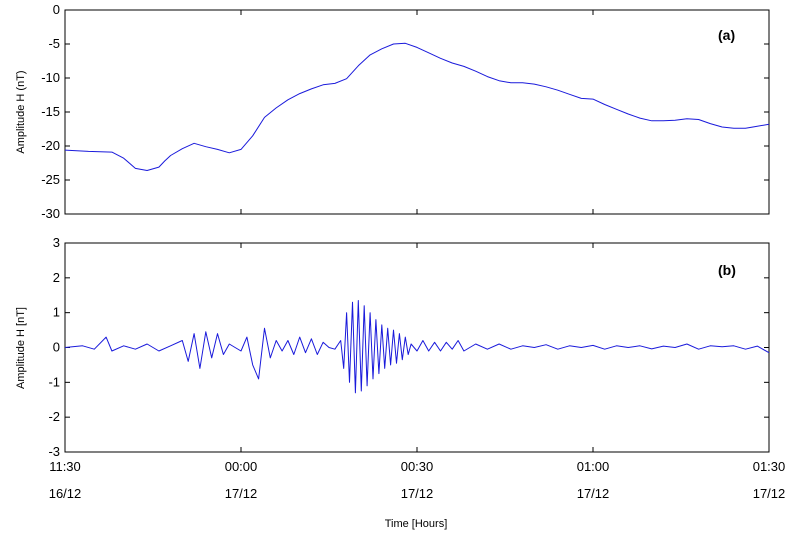 The height and width of the screenshot is (536, 793). I want to click on x-tick-label-time: 00:30, so click(417, 466).